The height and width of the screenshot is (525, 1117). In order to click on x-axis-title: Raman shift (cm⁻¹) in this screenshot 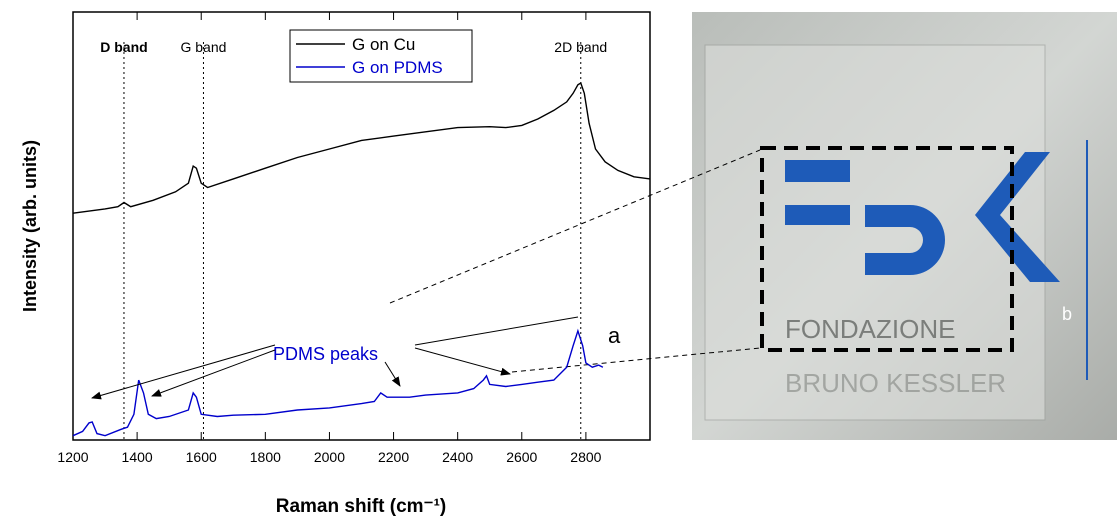, I will do `click(361, 506)`.